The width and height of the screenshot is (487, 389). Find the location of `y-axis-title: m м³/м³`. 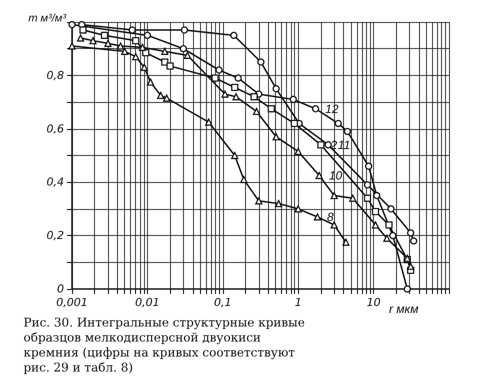

y-axis-title: m м³/м³ is located at coordinates (47, 18).